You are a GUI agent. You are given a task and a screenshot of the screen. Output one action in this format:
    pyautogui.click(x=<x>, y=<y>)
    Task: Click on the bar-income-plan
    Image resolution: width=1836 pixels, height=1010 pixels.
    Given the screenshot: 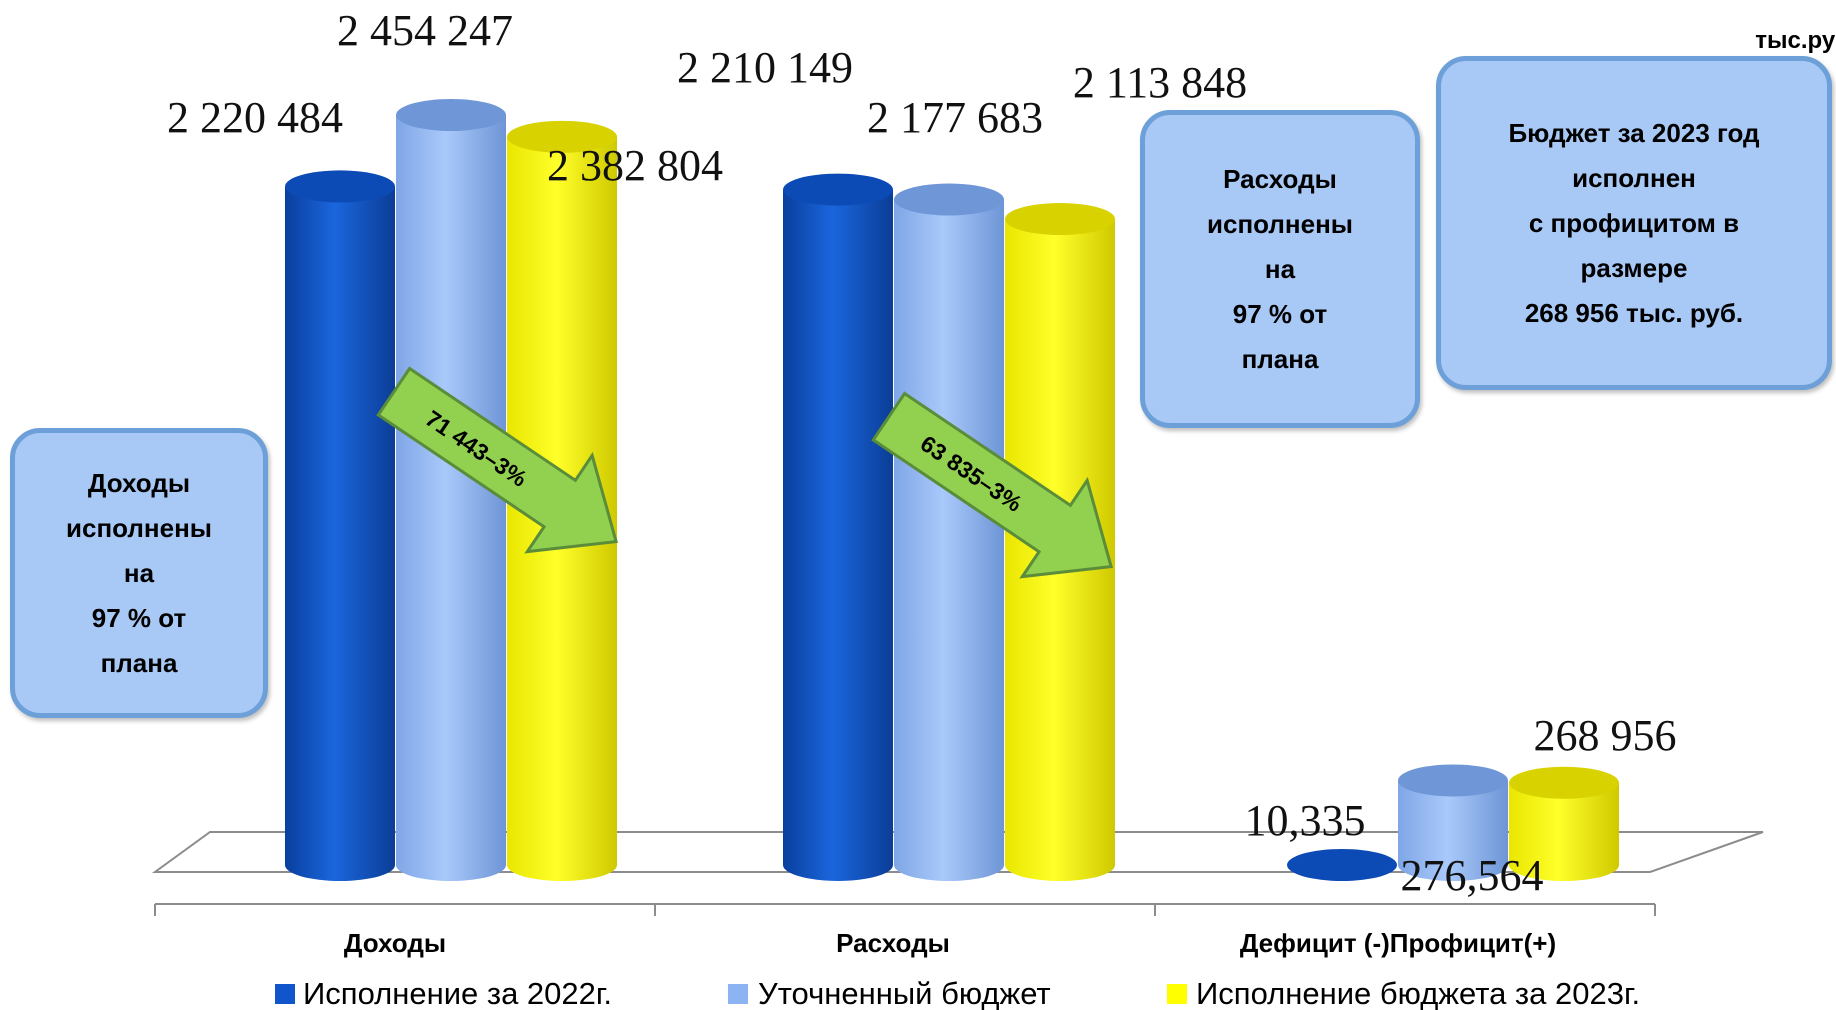 What is the action you would take?
    pyautogui.click(x=451, y=490)
    